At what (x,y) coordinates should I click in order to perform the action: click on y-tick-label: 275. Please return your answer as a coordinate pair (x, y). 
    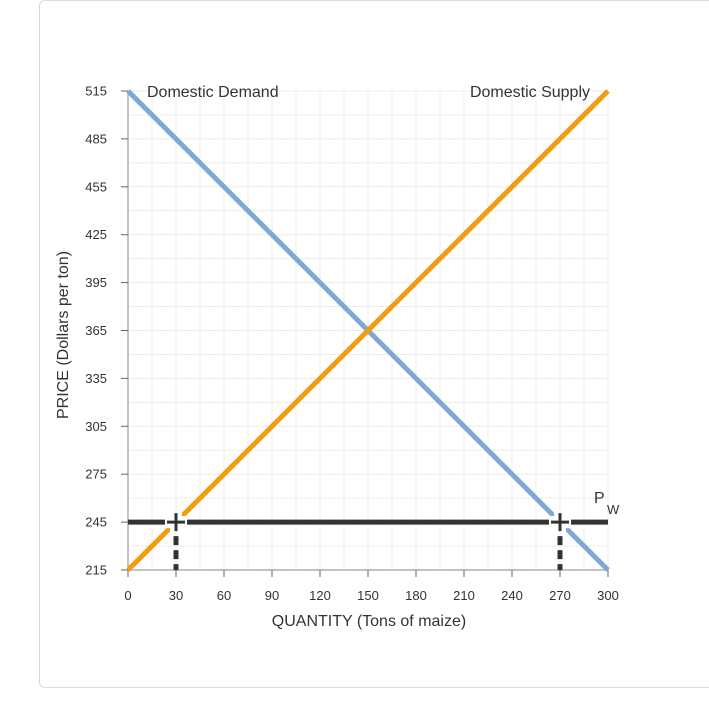
    Looking at the image, I should click on (96, 474).